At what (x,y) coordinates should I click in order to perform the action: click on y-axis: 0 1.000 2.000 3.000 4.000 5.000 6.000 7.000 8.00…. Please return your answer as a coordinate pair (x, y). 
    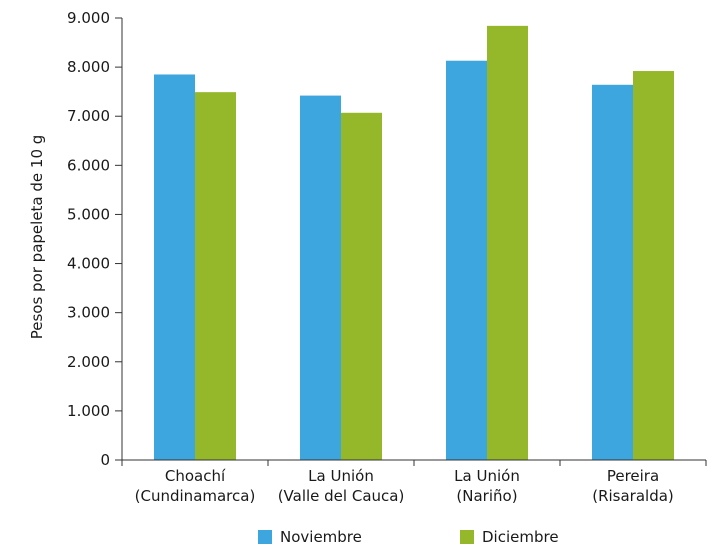
    Looking at the image, I should click on (95, 239).